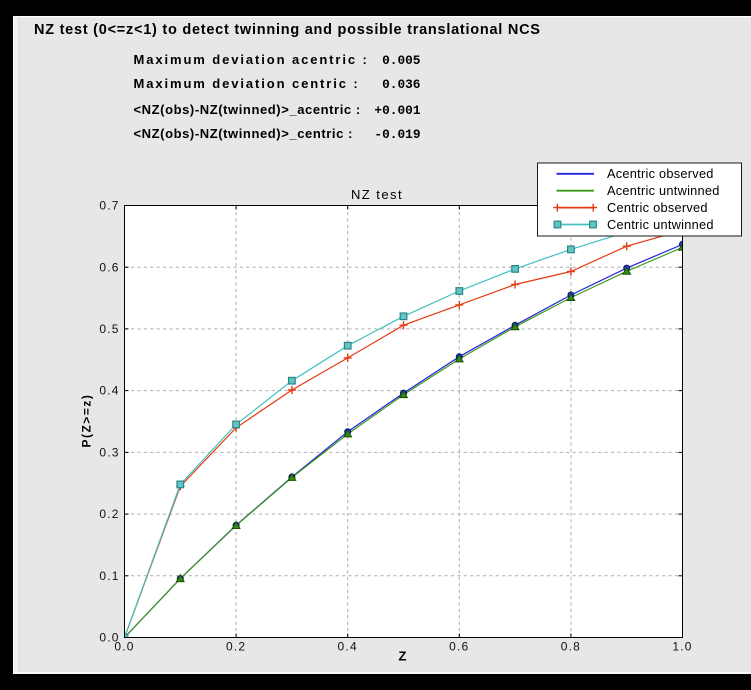 The image size is (751, 690). What do you see at coordinates (109, 206) in the screenshot?
I see `svg-text: 0.7` at bounding box center [109, 206].